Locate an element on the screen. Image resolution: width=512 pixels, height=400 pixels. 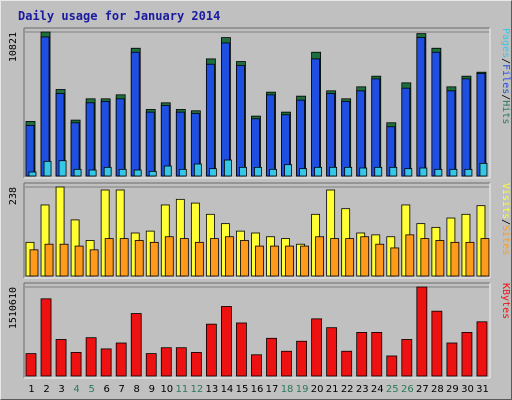
legend-entry-2: Files is located at coordinates (505, 79).